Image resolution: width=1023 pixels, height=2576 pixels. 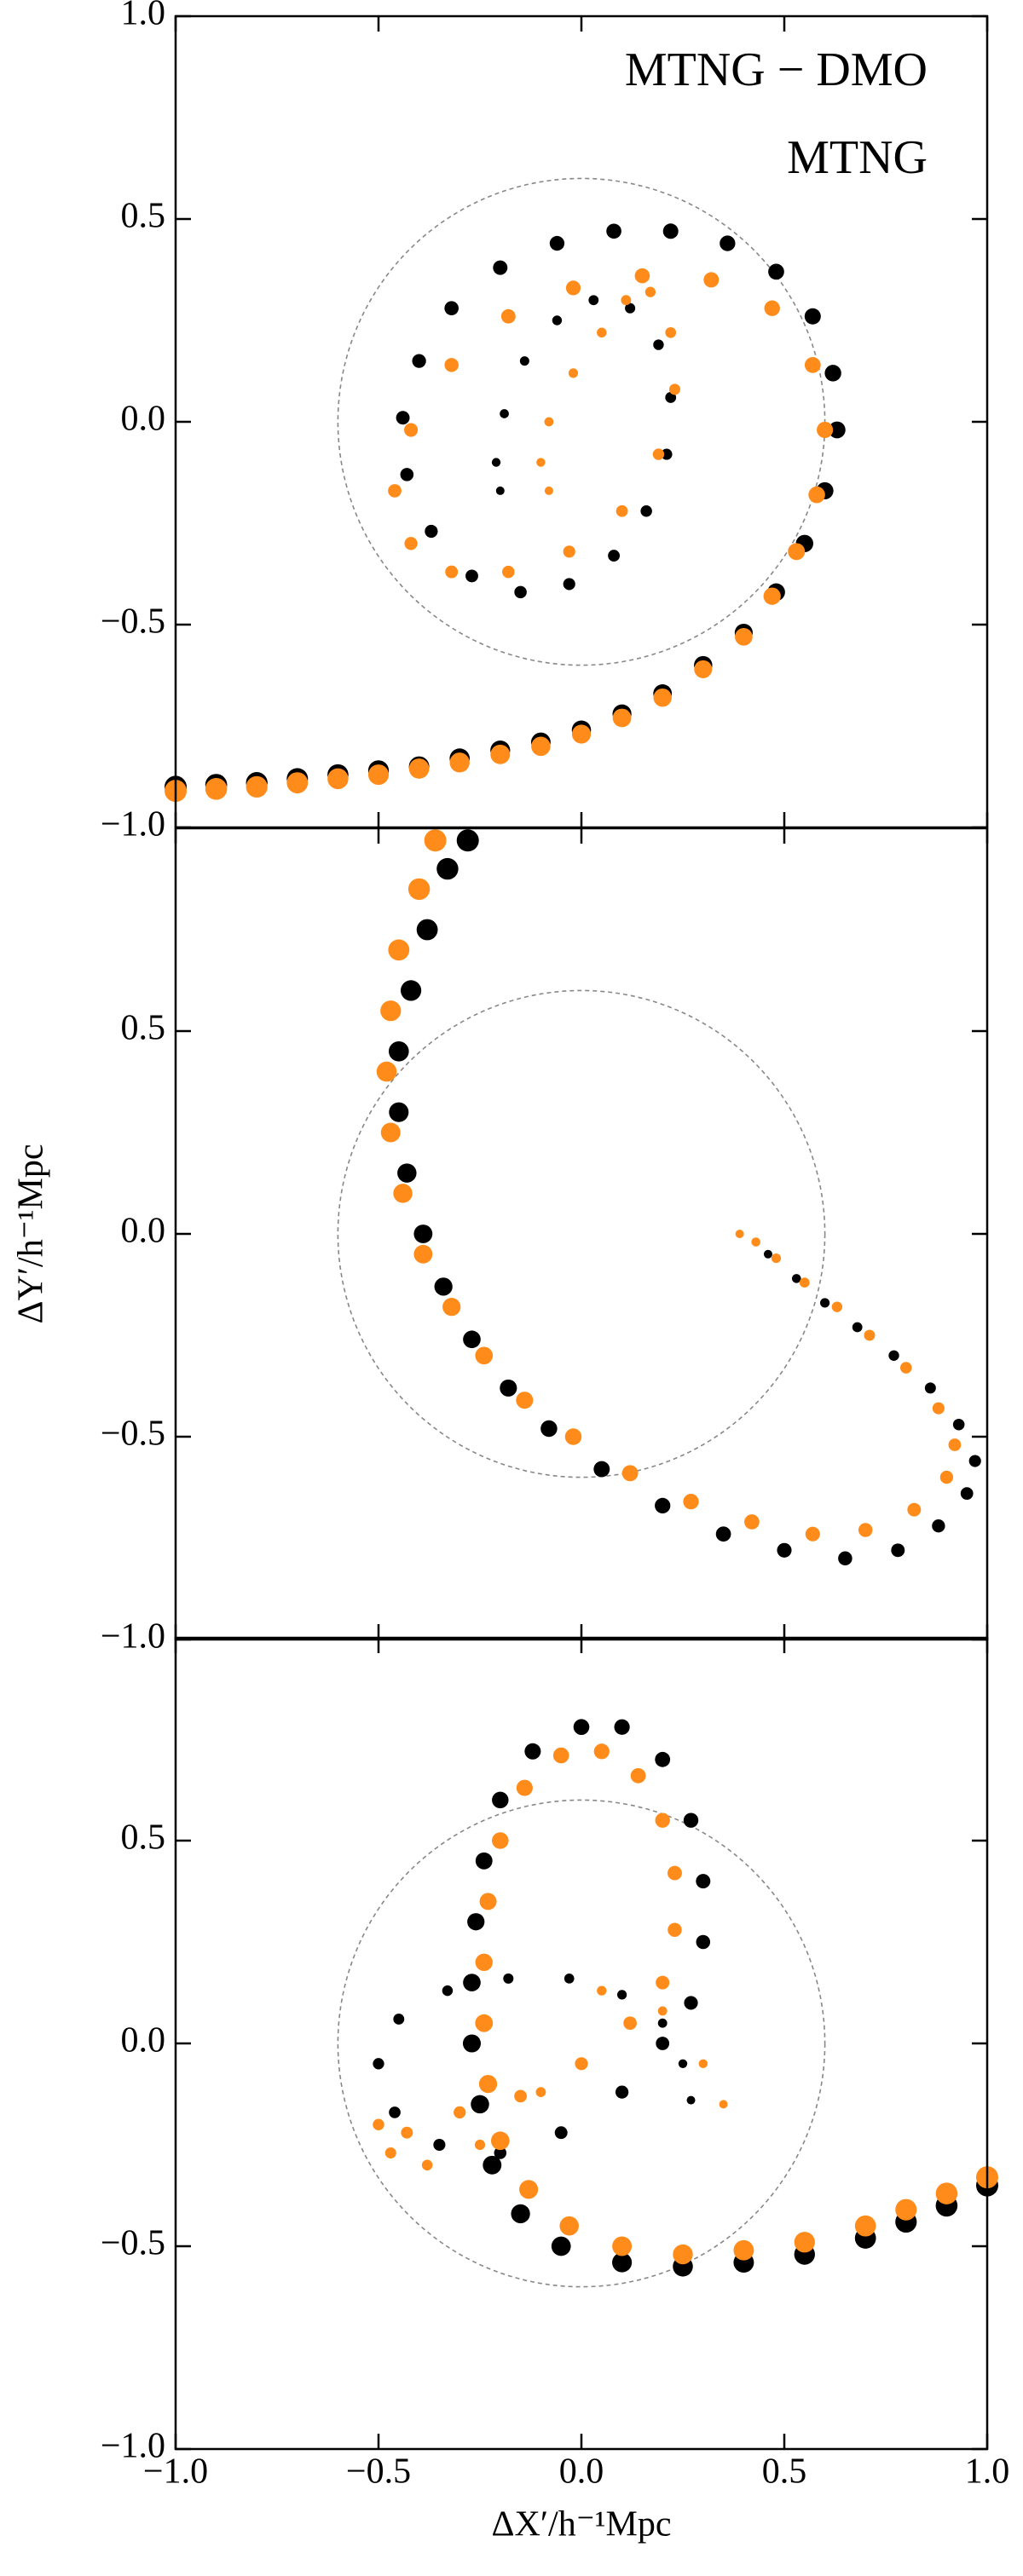 What do you see at coordinates (144, 1838) in the screenshot?
I see `y-tick-label: 0.5` at bounding box center [144, 1838].